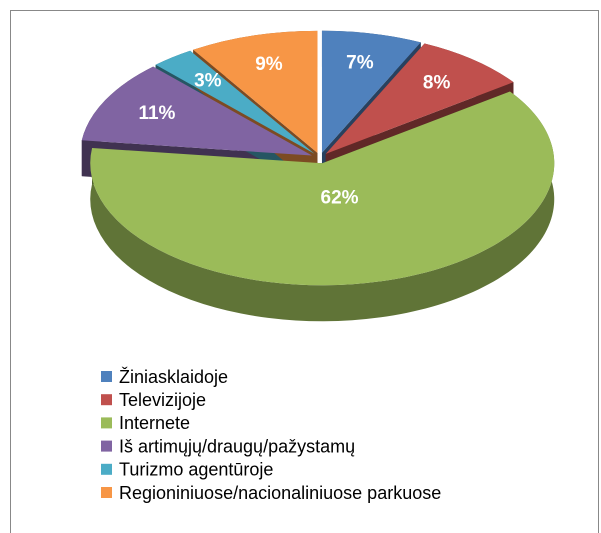 This screenshot has width=601, height=533. What do you see at coordinates (173, 377) in the screenshot?
I see `legend-label: Žiniasklaidoje` at bounding box center [173, 377].